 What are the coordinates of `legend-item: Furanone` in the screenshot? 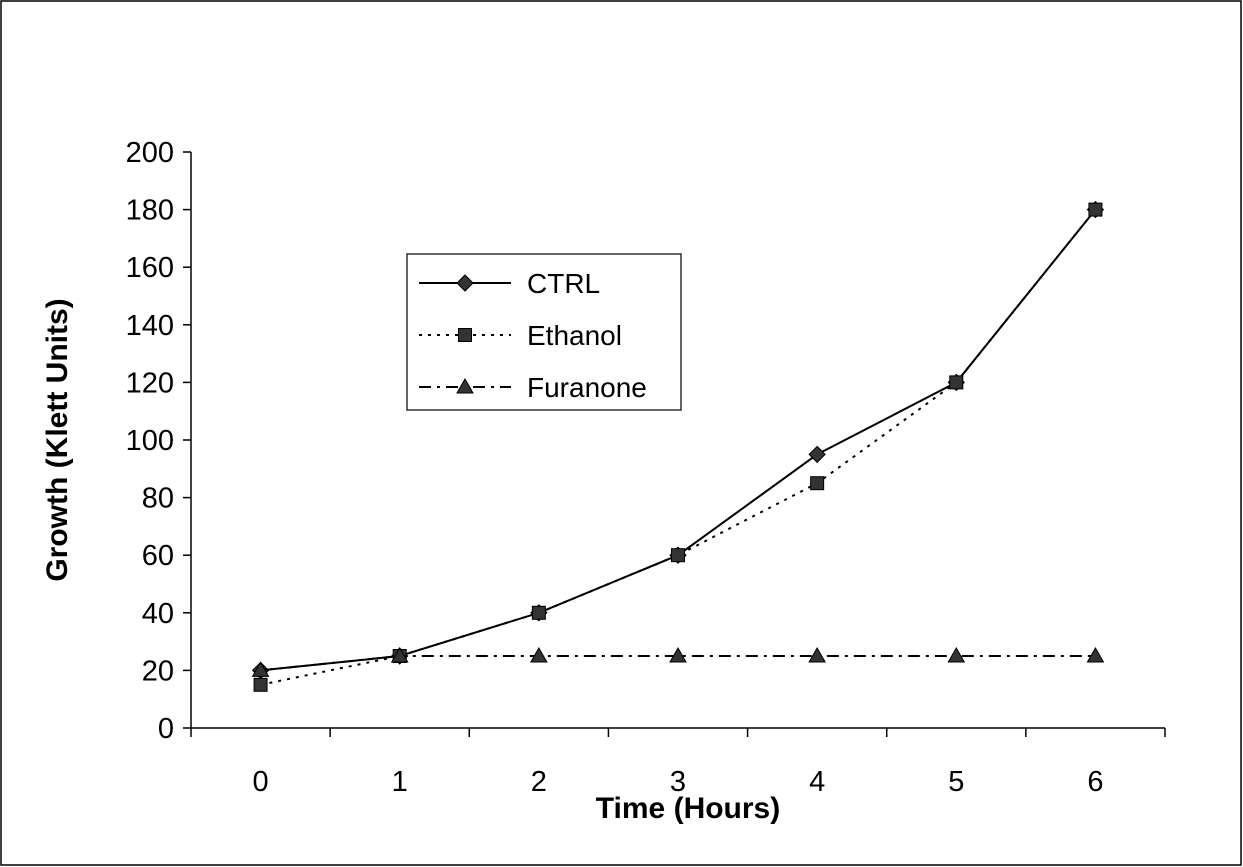 It's located at (533, 387).